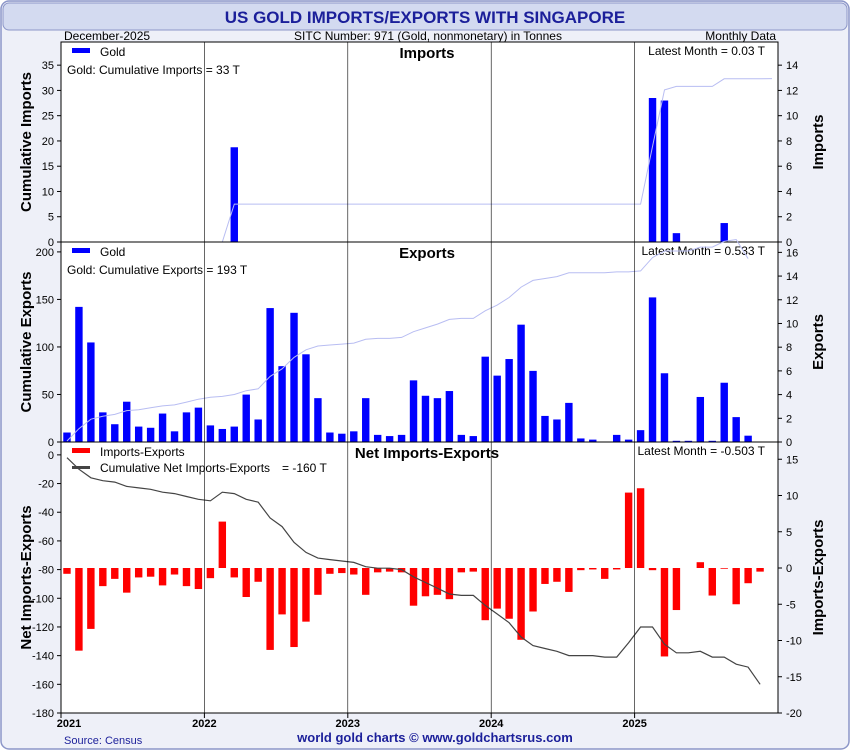 The height and width of the screenshot is (755, 850). Describe the element at coordinates (43, 714) in the screenshot. I see `y-left-tick-label: -180` at that location.